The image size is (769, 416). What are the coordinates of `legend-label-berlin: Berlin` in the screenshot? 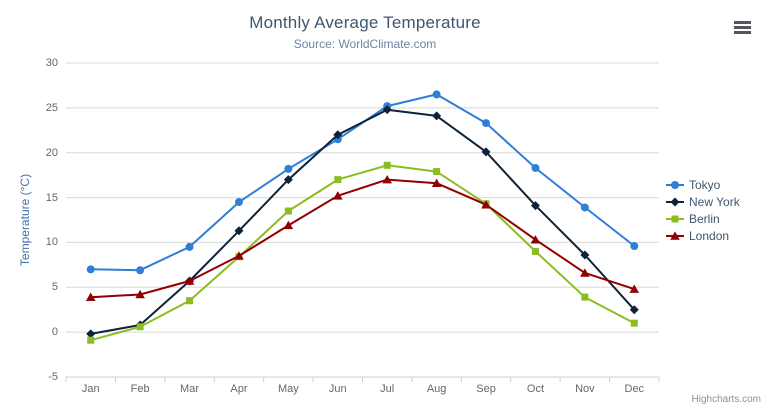 It's located at (704, 218).